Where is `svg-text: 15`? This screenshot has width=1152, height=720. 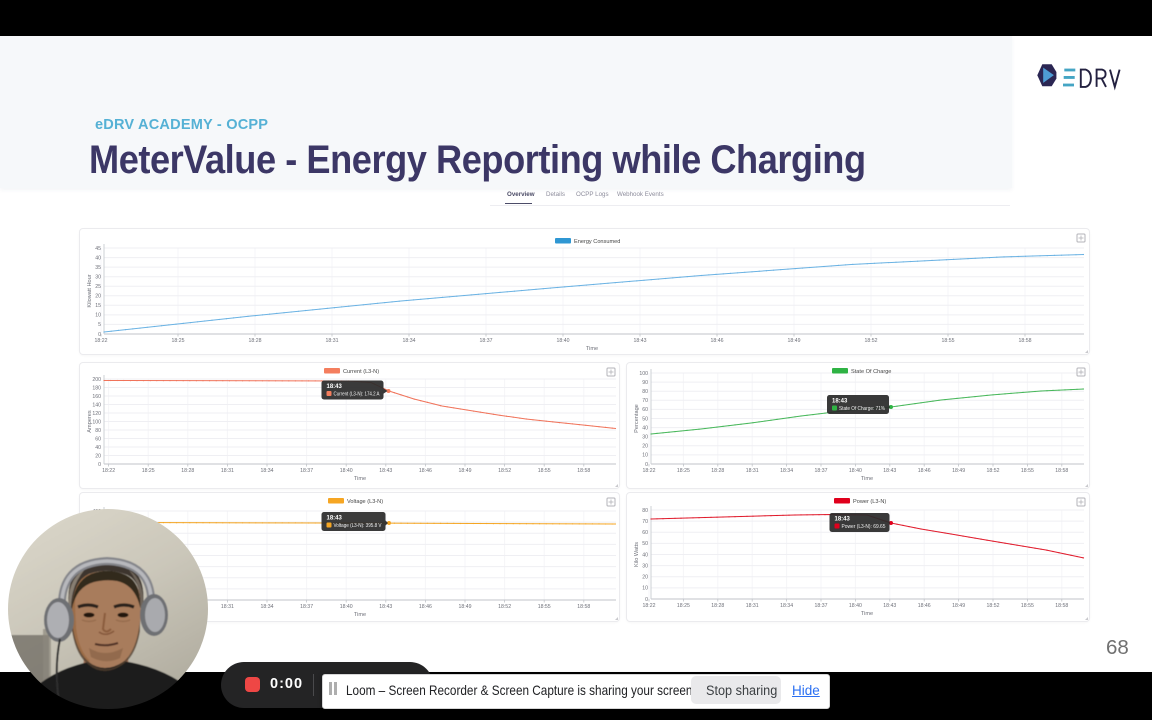 svg-text: 15 is located at coordinates (98, 306).